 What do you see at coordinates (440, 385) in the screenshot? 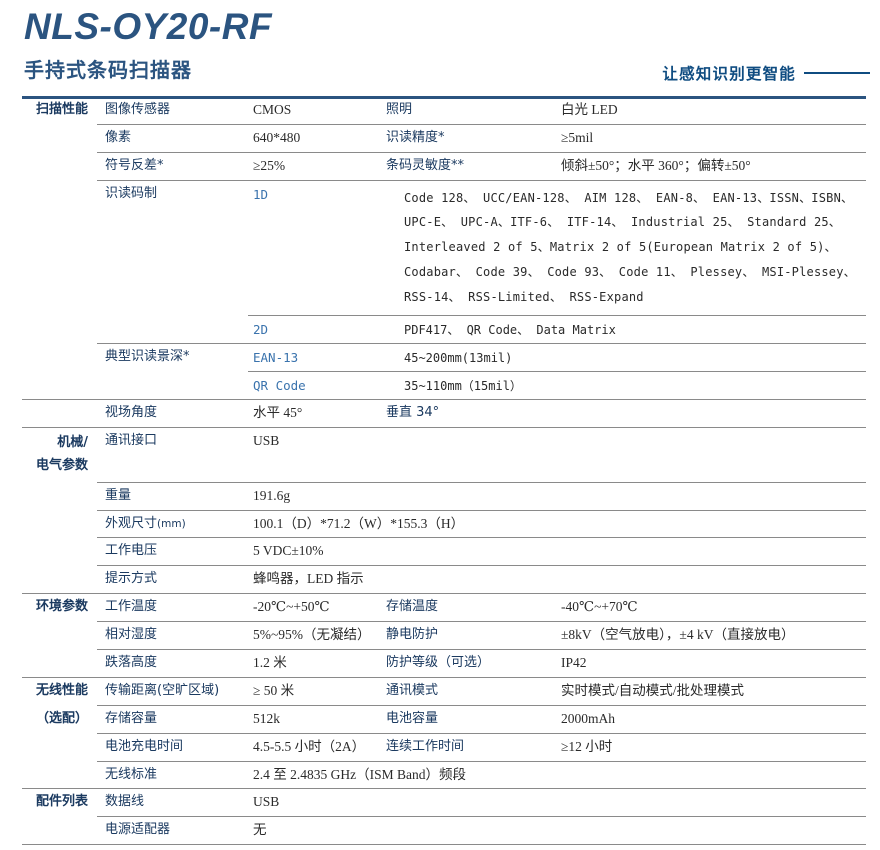
I see `table-row: QR Code 35~110mm（15mil）` at bounding box center [440, 385].